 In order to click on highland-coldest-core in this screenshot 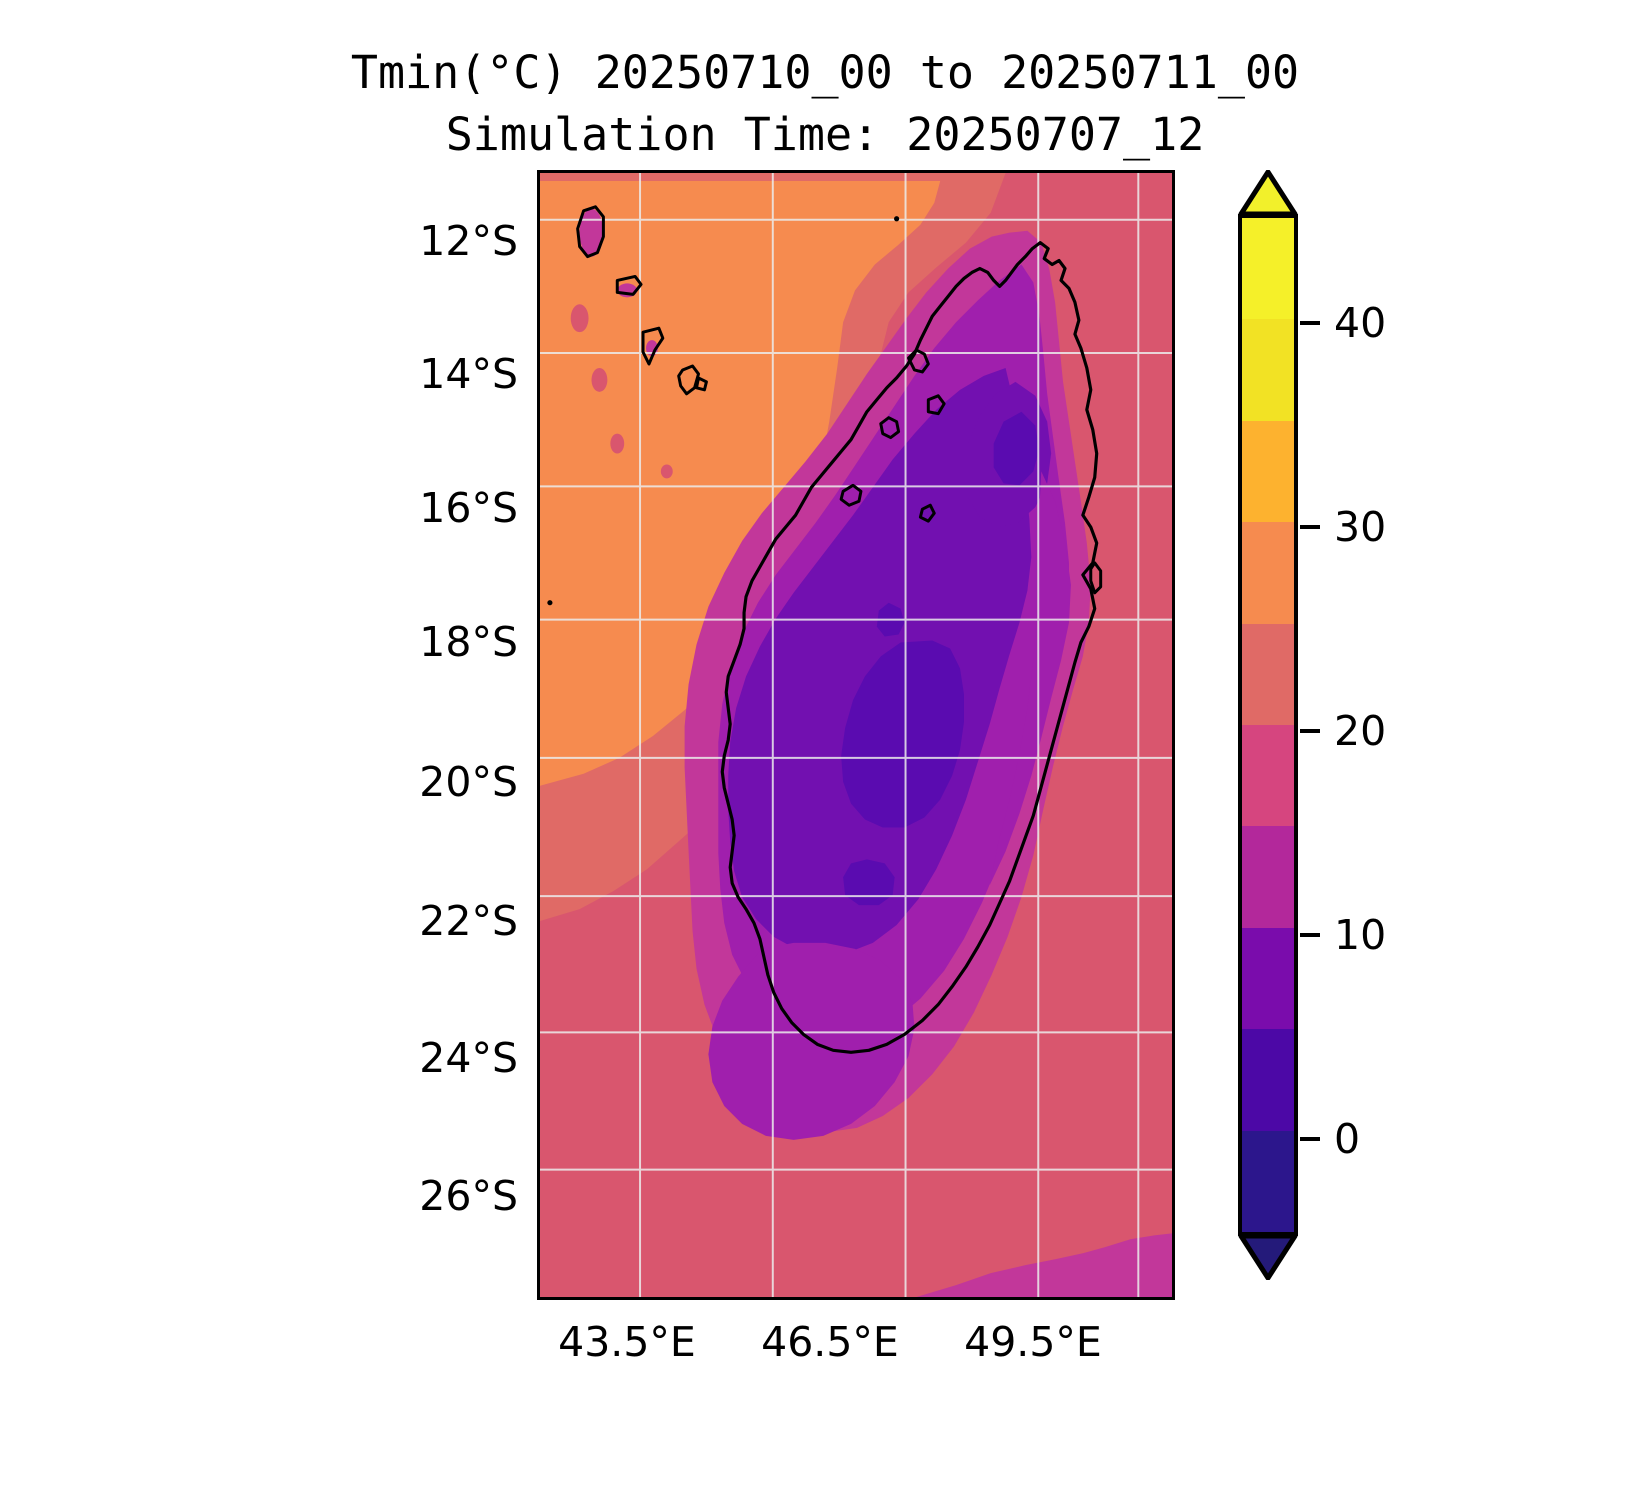, I will do `click(902, 734)`.